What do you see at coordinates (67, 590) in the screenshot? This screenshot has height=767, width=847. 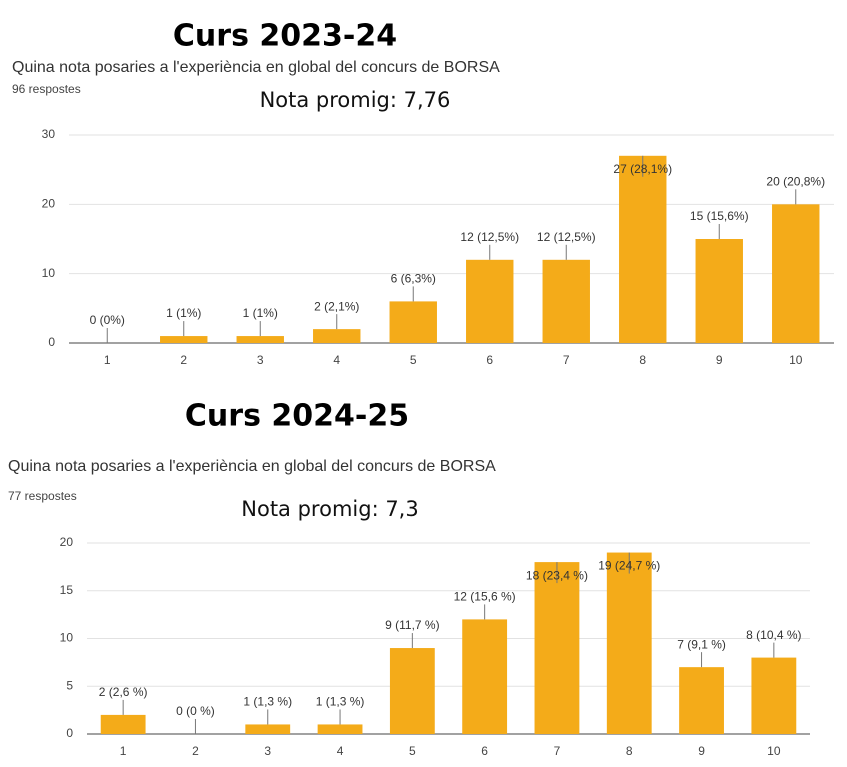 I see `y-tick-label: 15` at bounding box center [67, 590].